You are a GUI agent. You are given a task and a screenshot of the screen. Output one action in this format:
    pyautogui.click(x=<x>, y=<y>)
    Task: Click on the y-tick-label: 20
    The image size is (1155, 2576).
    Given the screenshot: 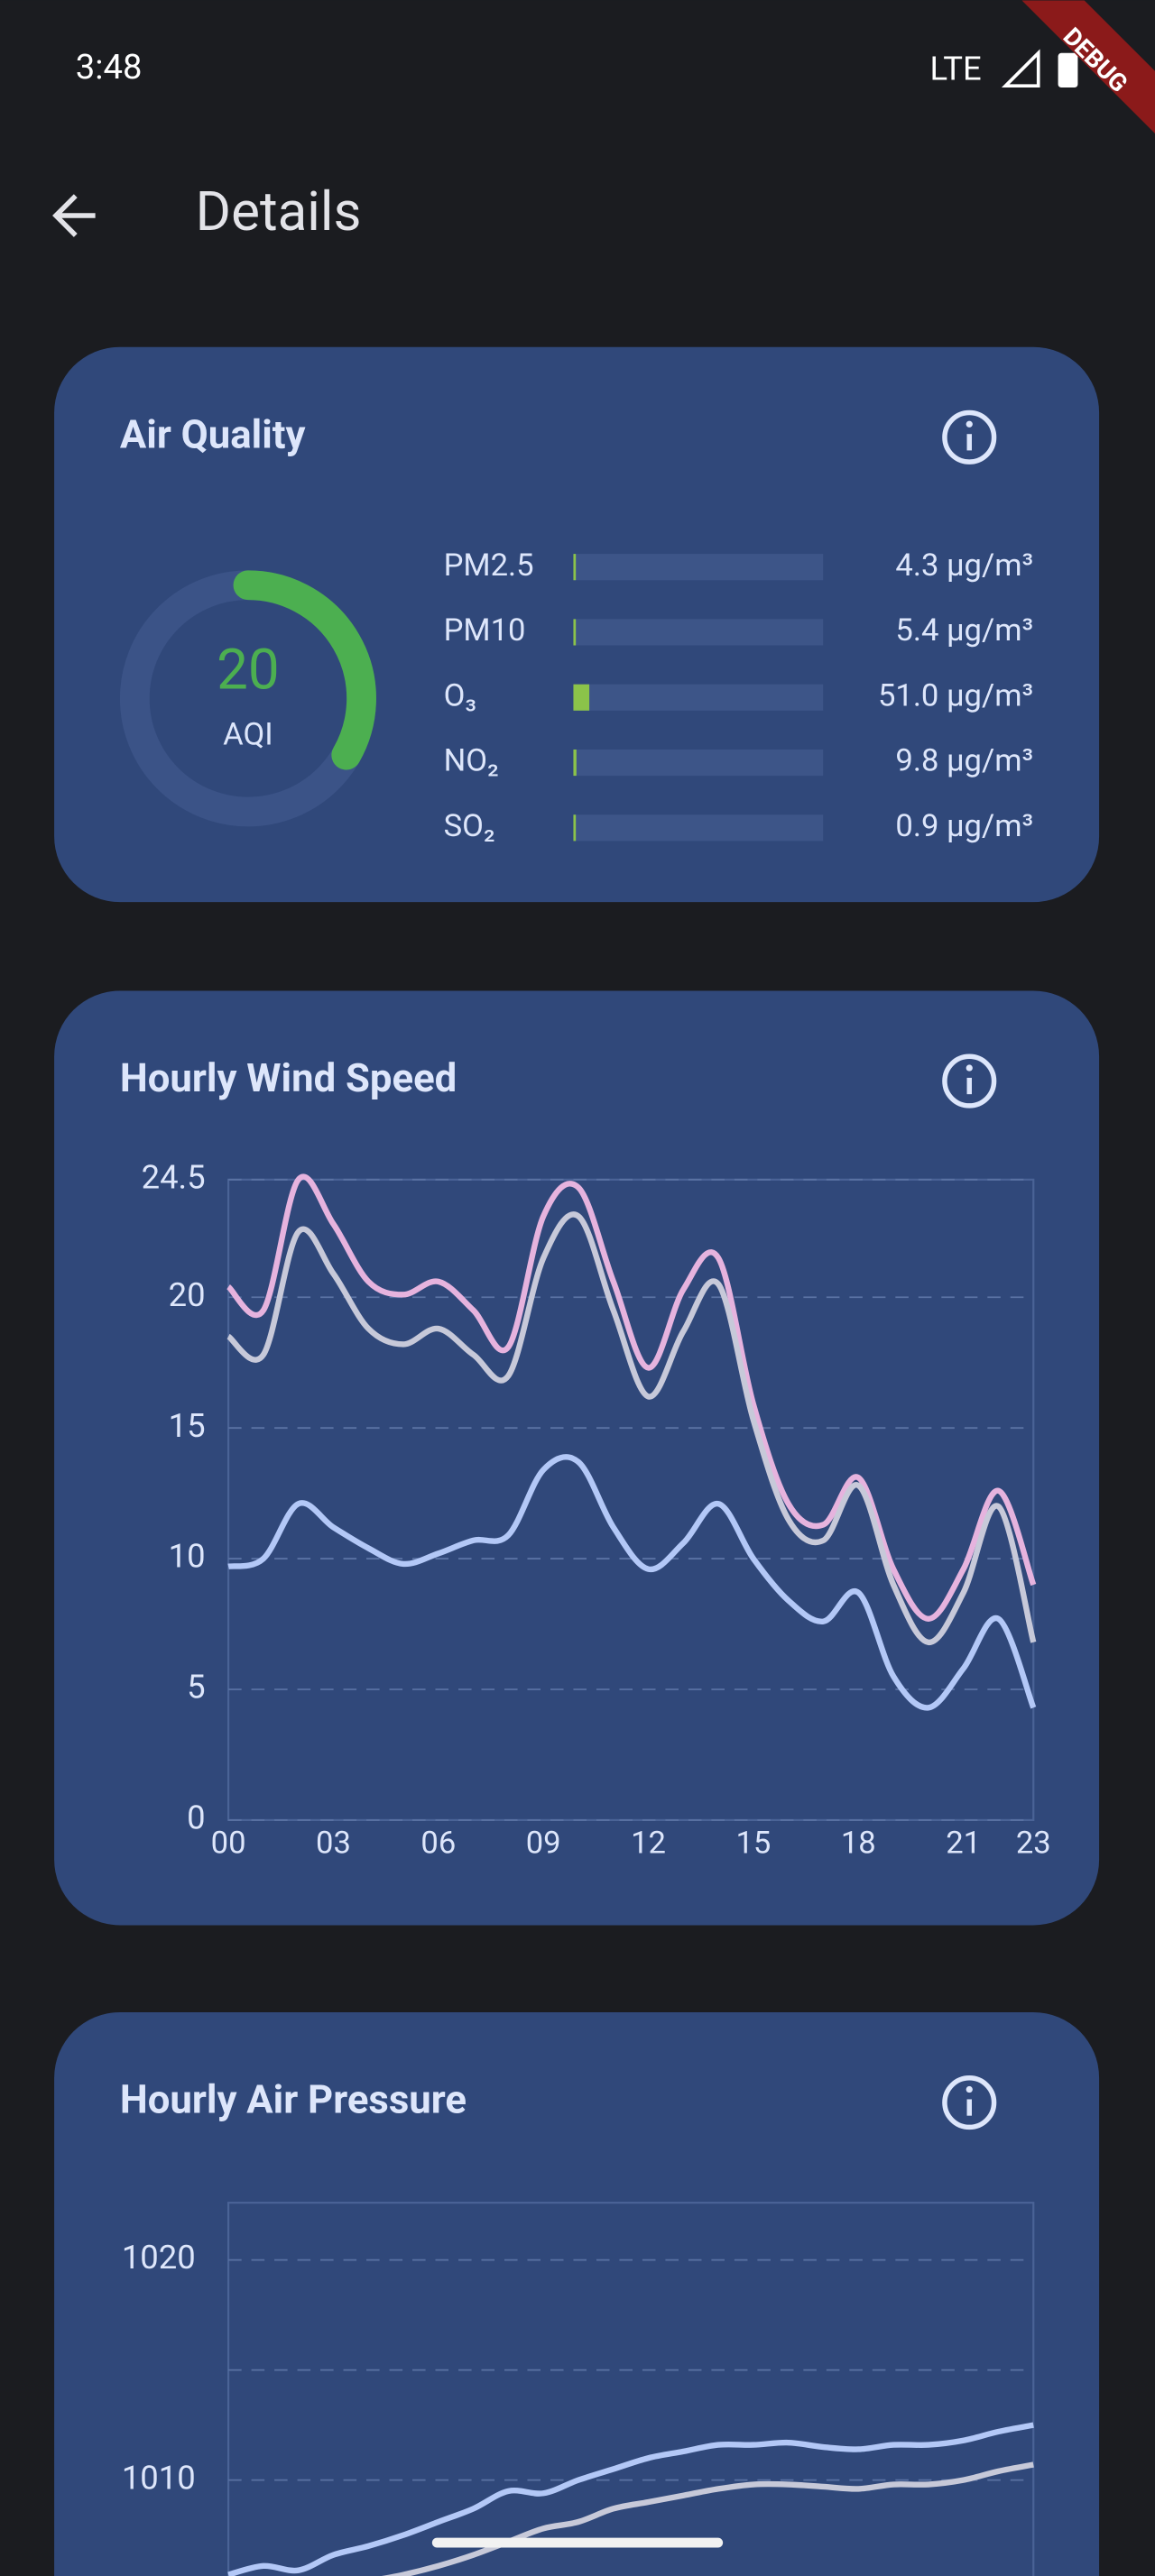 What is the action you would take?
    pyautogui.click(x=187, y=1294)
    